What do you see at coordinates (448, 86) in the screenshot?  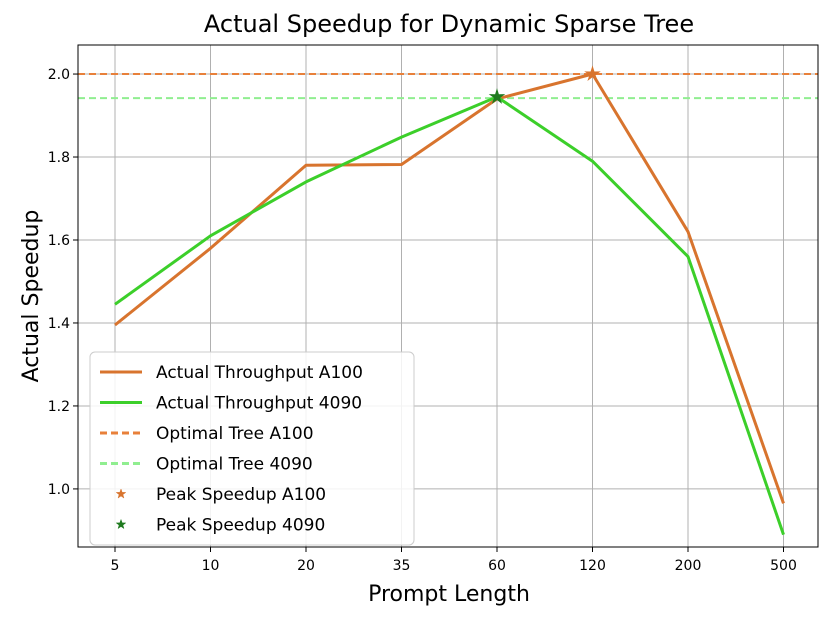 I see `reference-lines` at bounding box center [448, 86].